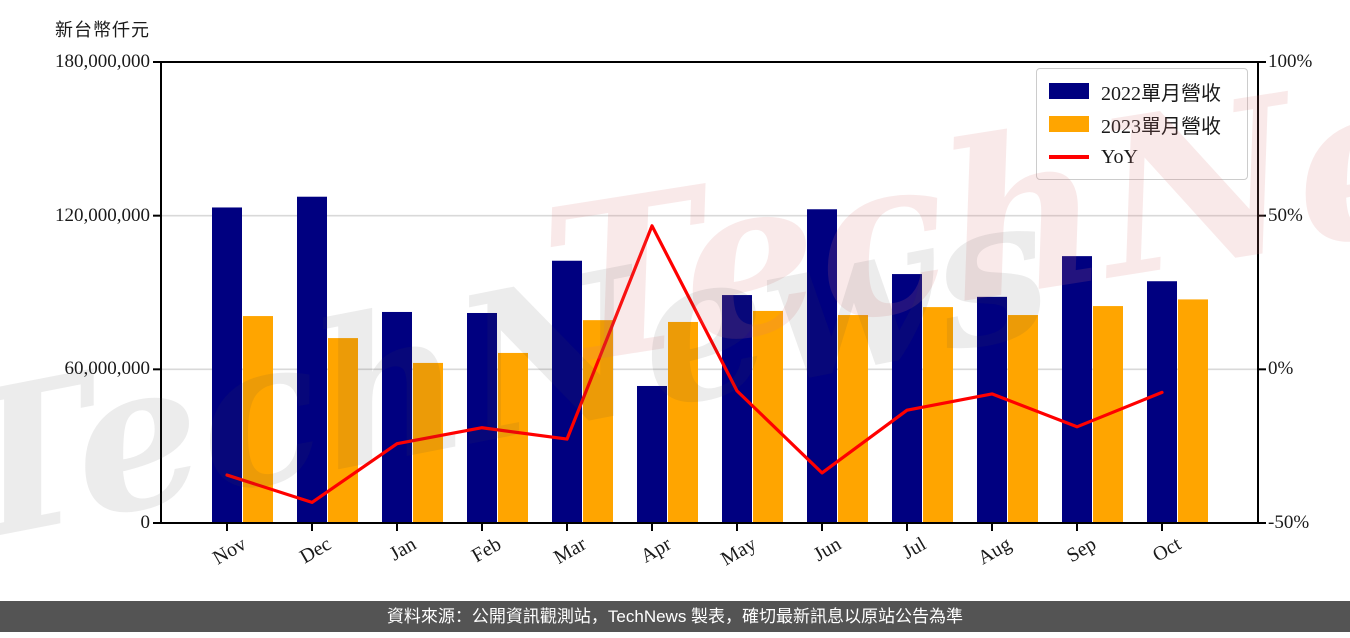  Describe the element at coordinates (107, 369) in the screenshot. I see `y-left-tick-label: 60,000,000` at that location.